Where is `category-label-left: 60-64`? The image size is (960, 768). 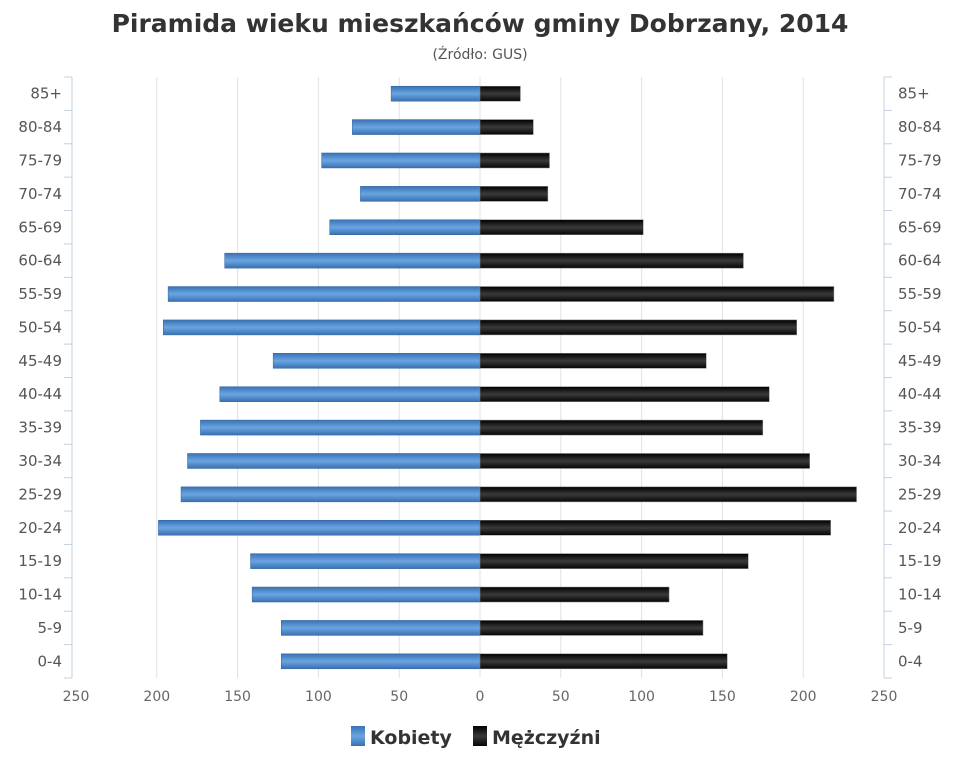
category-label-left: 60-64 is located at coordinates (40, 261).